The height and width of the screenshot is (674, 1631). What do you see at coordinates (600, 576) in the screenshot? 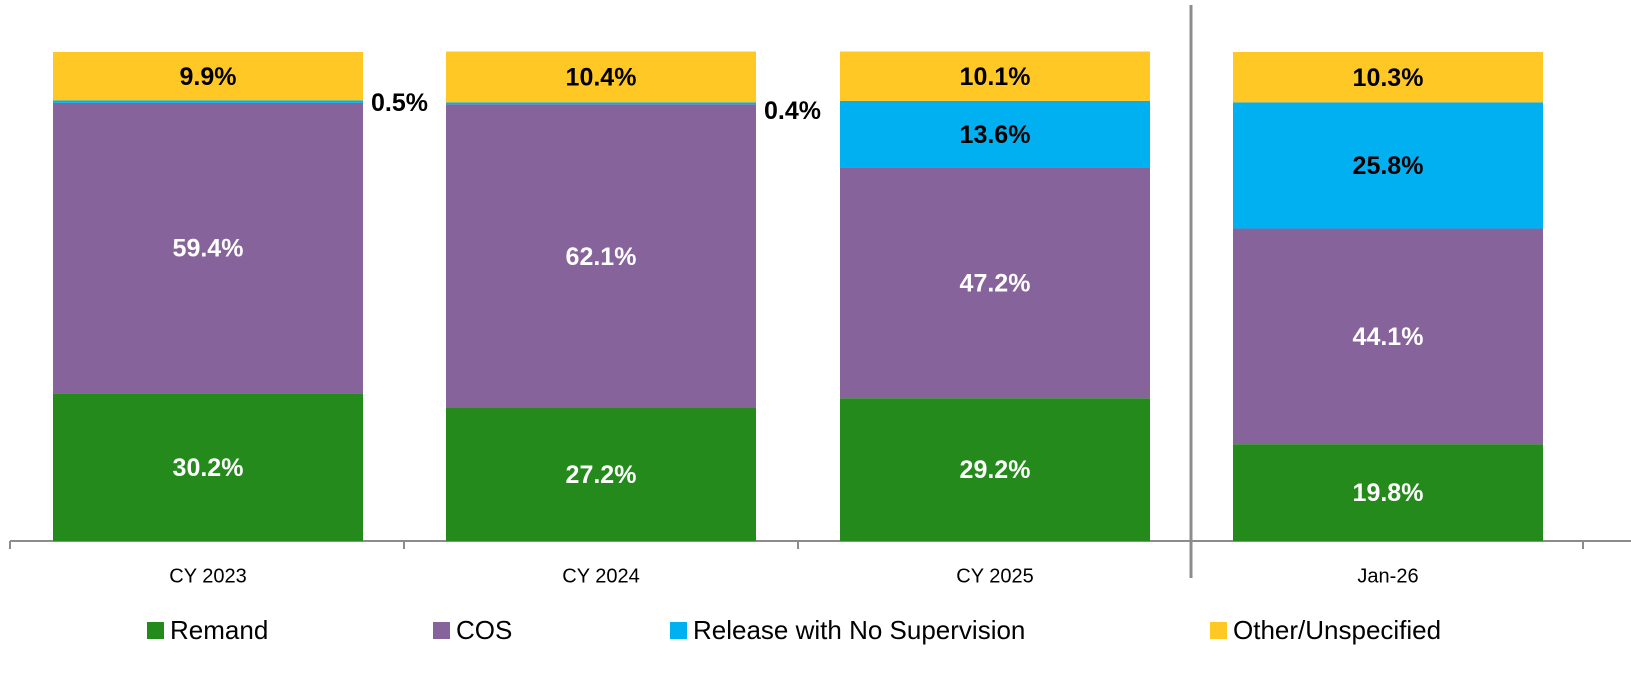
I see `x-tick-label: CY 2024` at bounding box center [600, 576].